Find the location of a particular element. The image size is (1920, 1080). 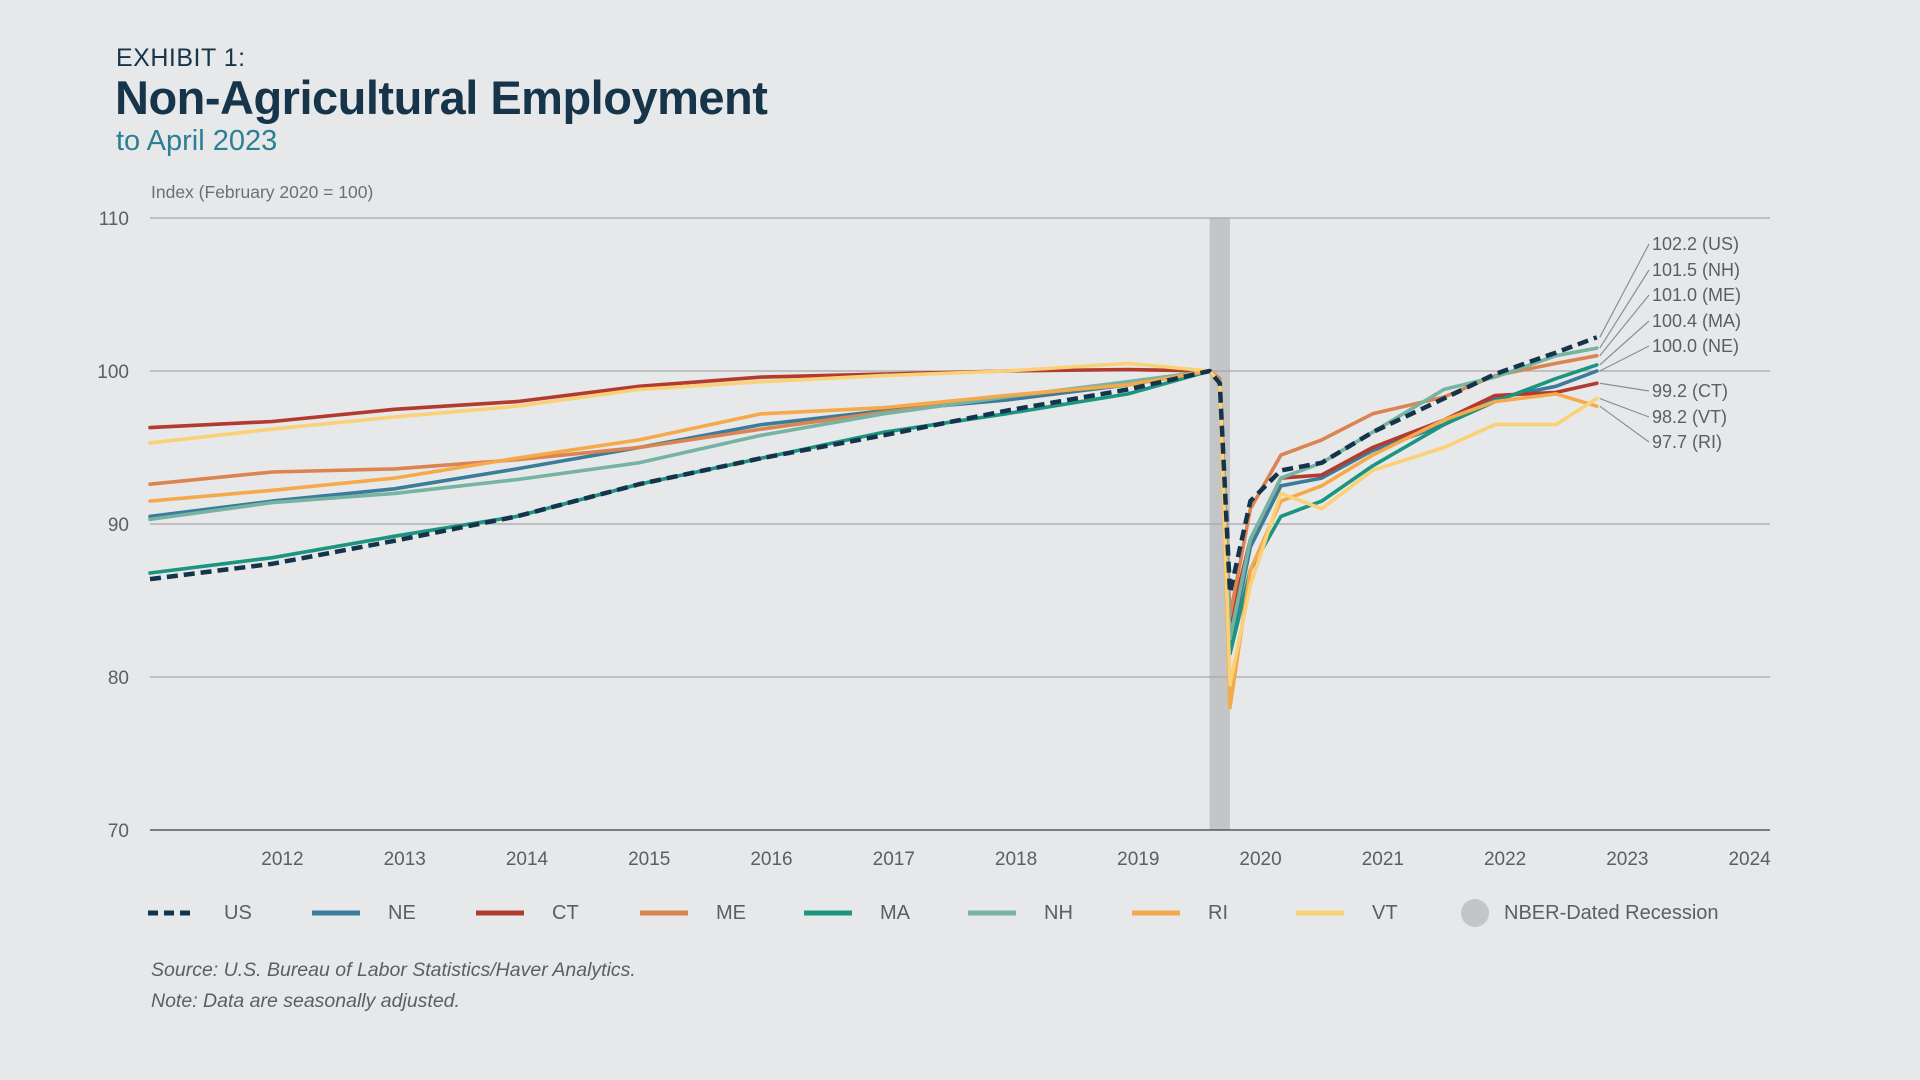

x-tick-label: 2018 is located at coordinates (1016, 859).